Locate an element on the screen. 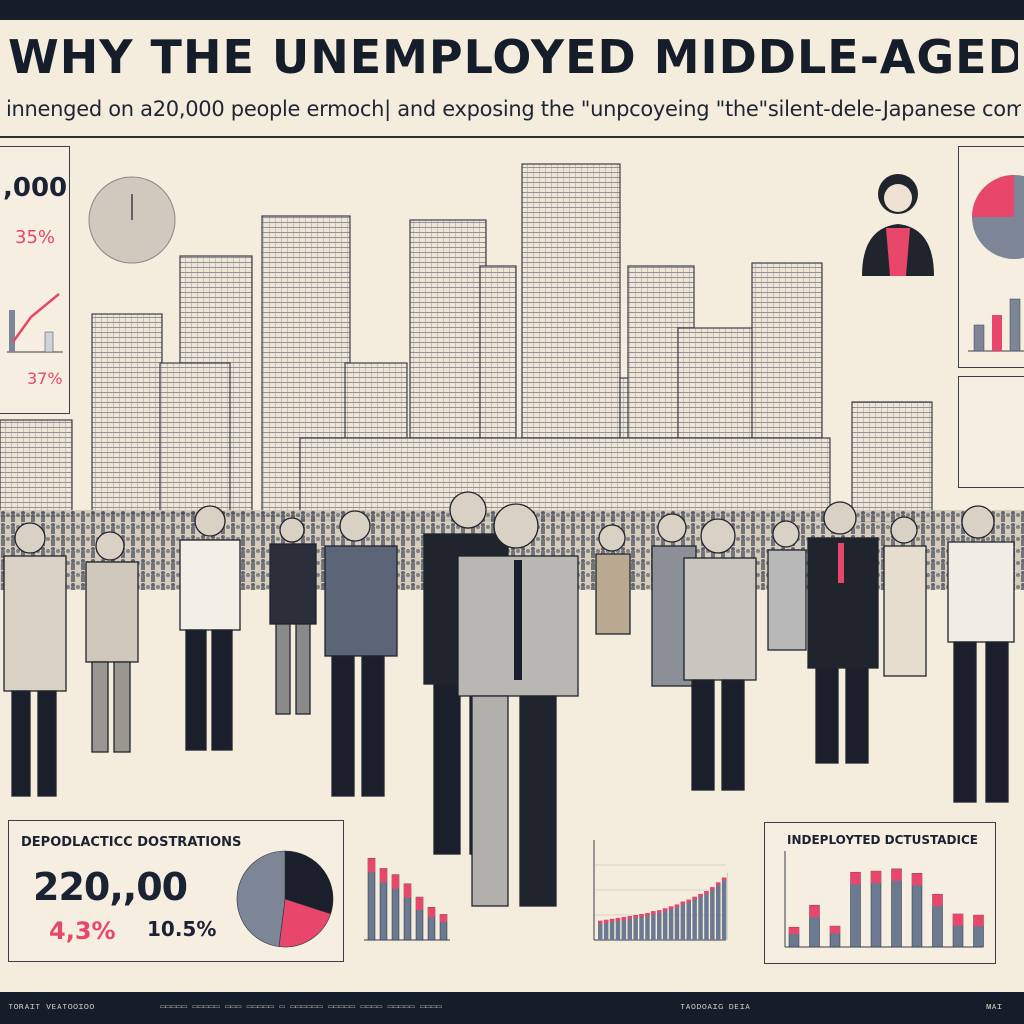 This screenshot has width=1024, height=1024. unemployment-panel: INDEPLOYTED DCTUSTADICE is located at coordinates (880, 893).